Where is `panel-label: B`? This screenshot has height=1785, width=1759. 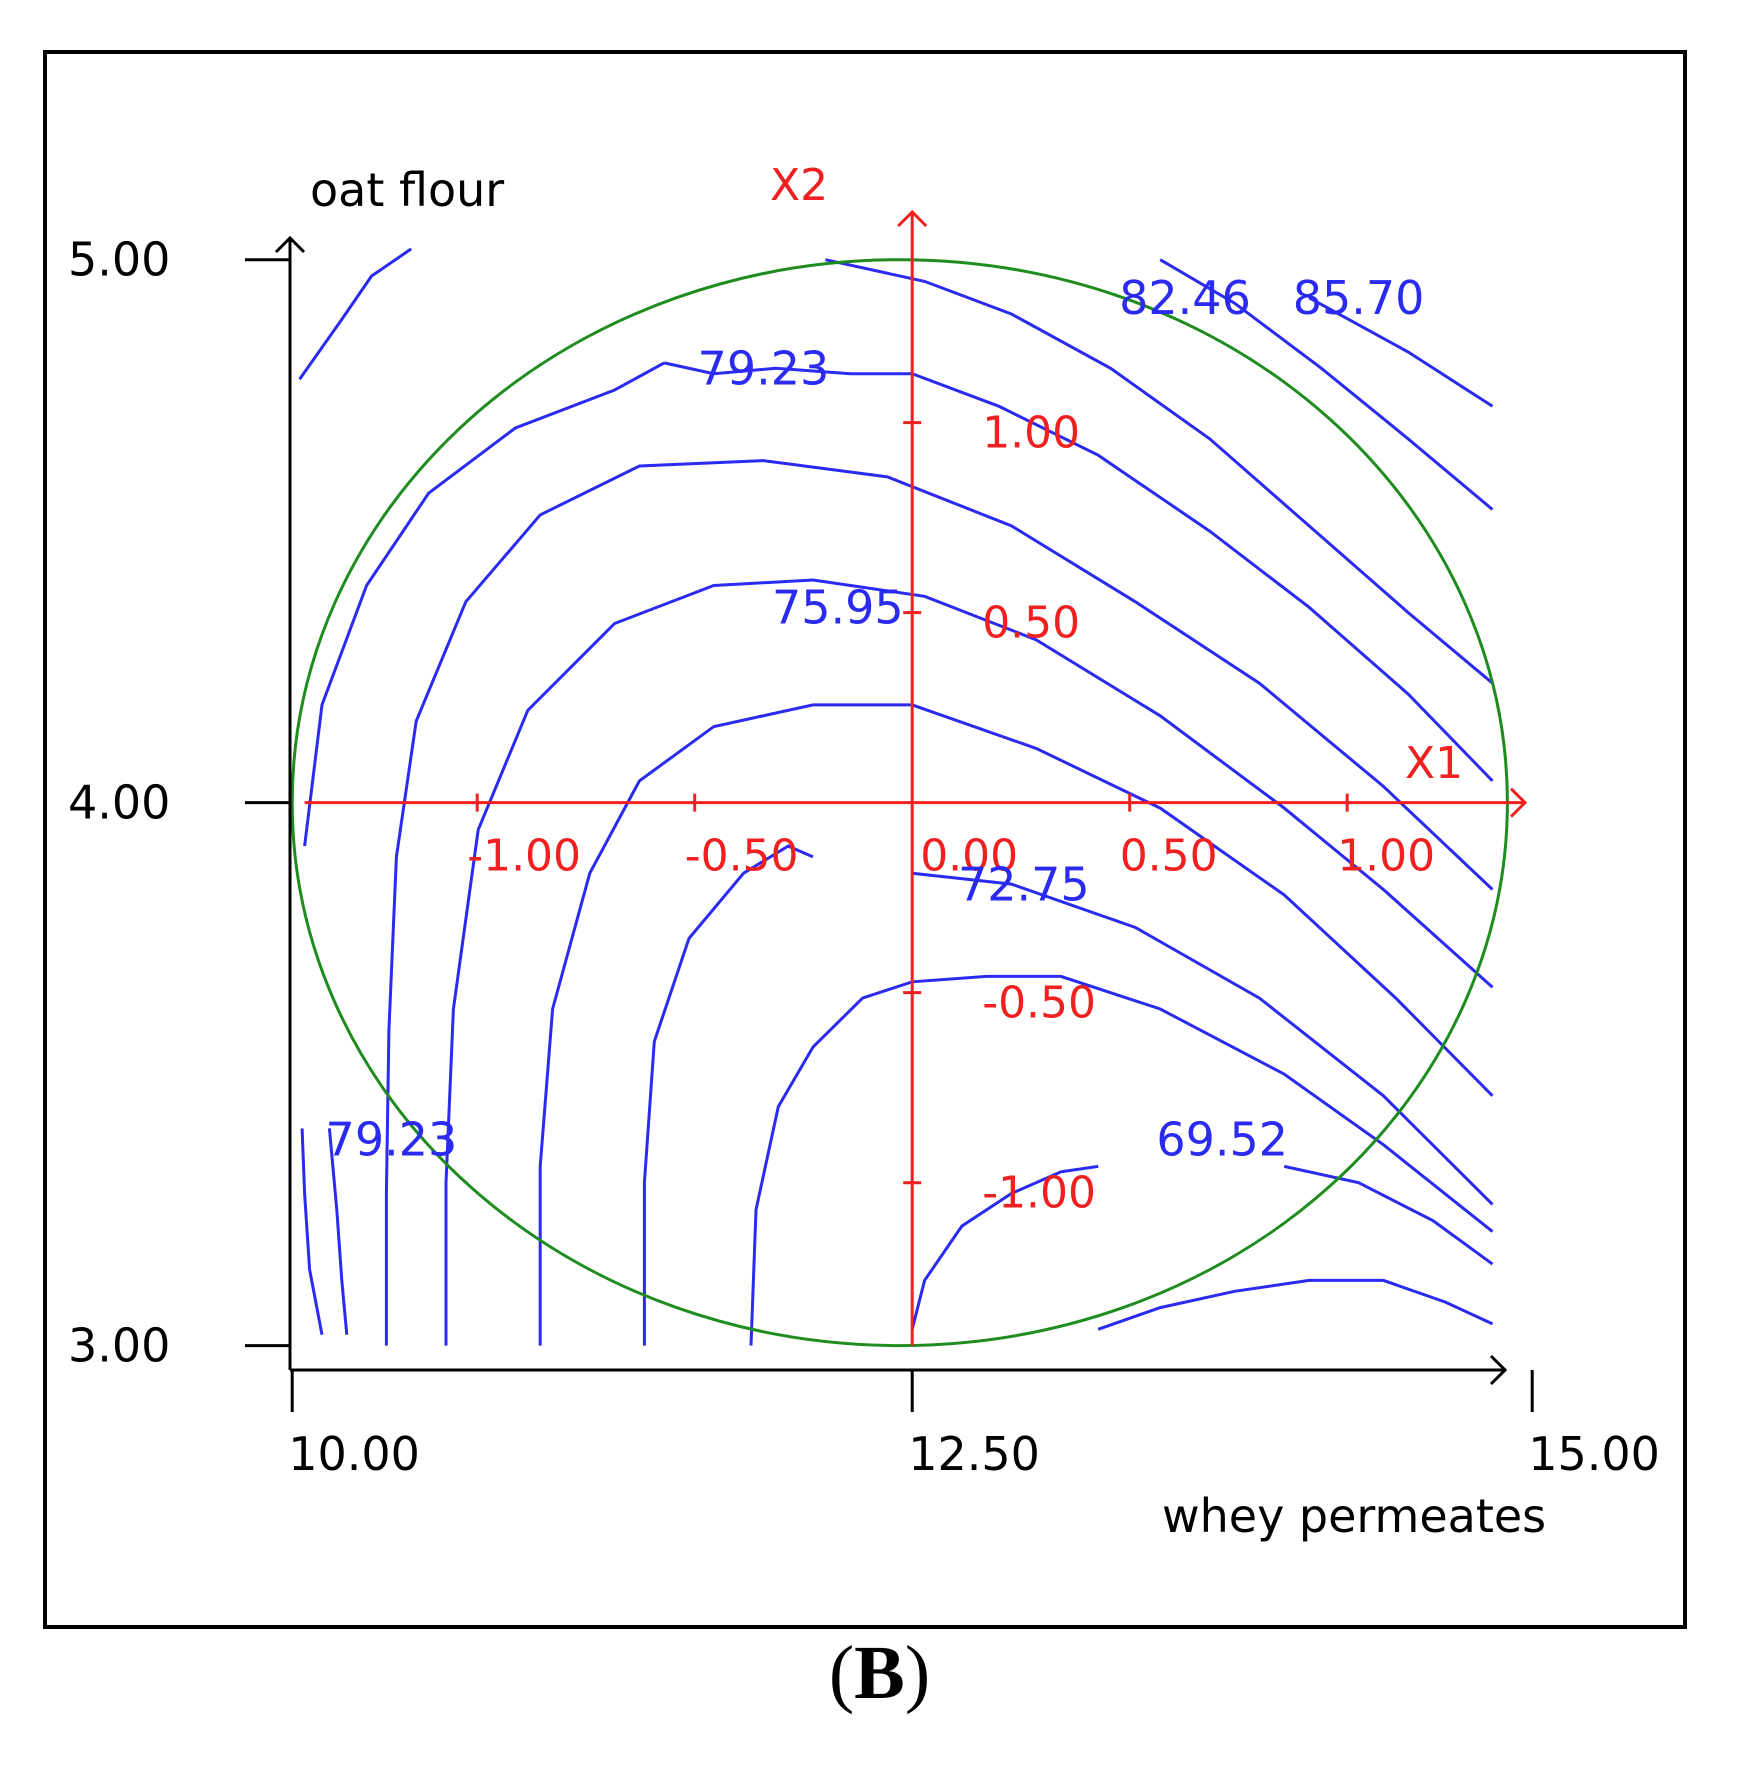
panel-label: B is located at coordinates (879, 1673).